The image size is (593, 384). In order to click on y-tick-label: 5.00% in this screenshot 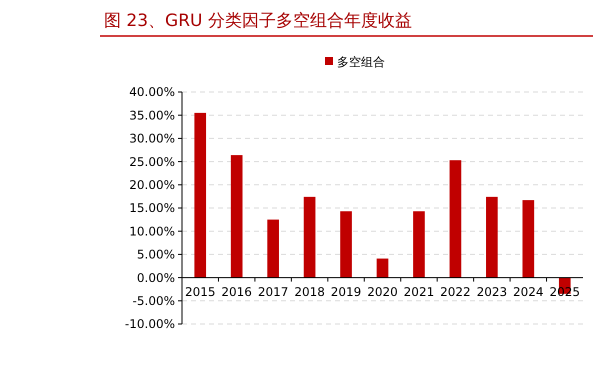, I will do `click(155, 255)`.